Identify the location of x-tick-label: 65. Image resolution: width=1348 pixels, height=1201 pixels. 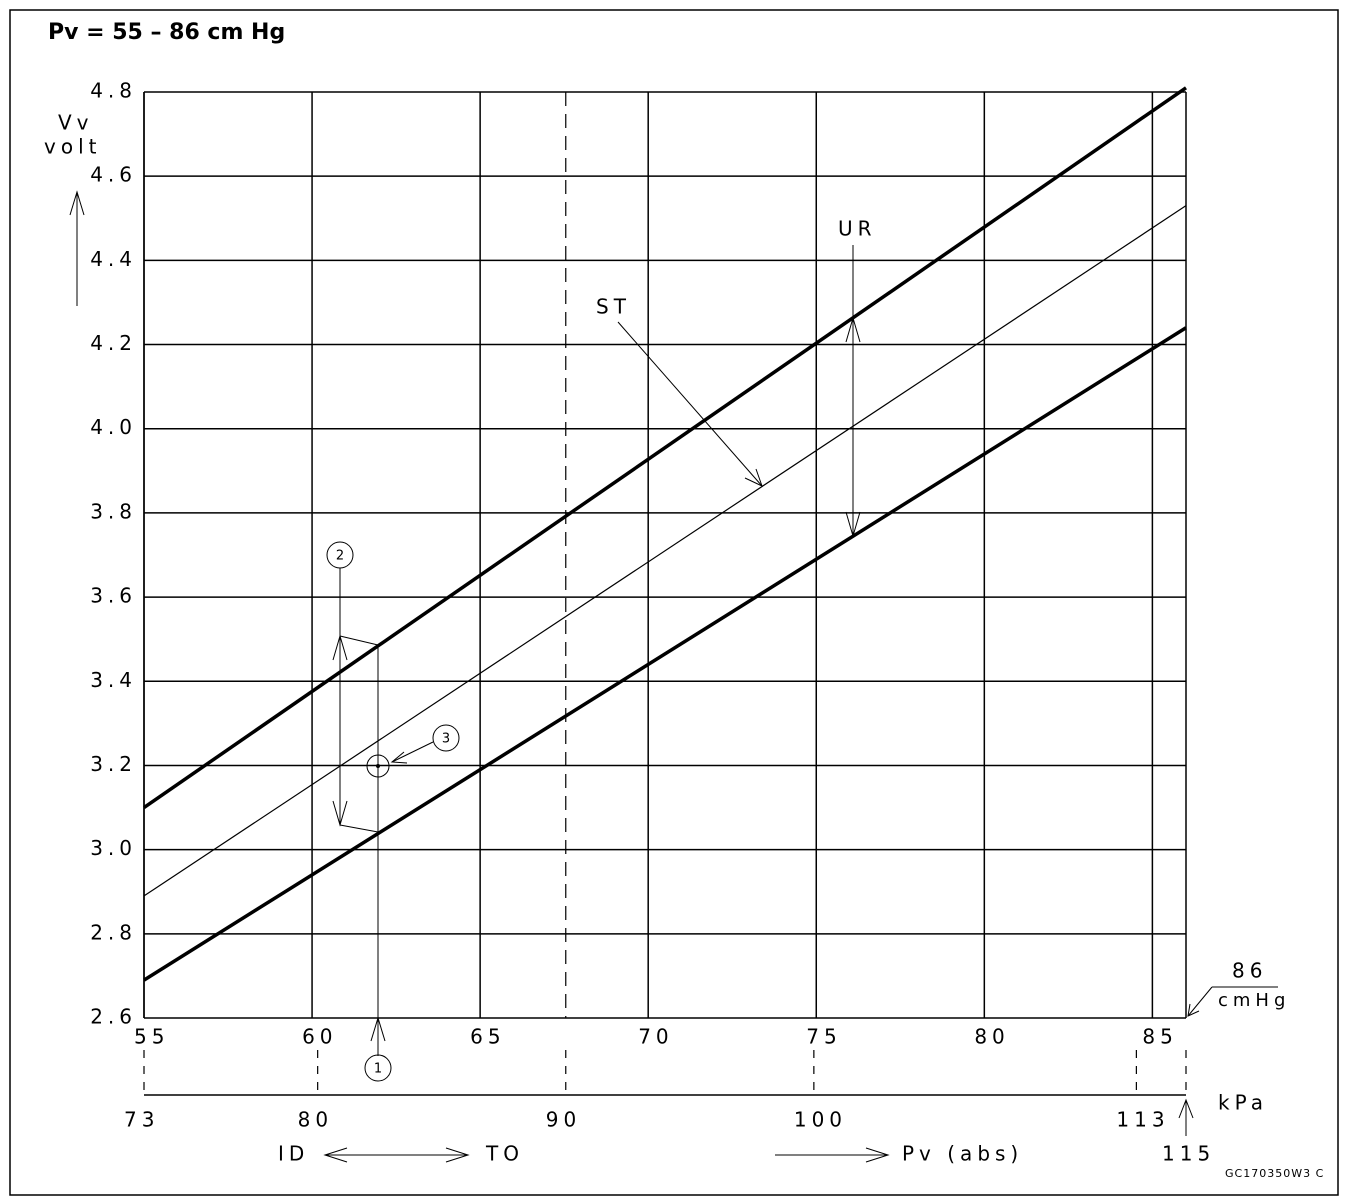
(487, 1037).